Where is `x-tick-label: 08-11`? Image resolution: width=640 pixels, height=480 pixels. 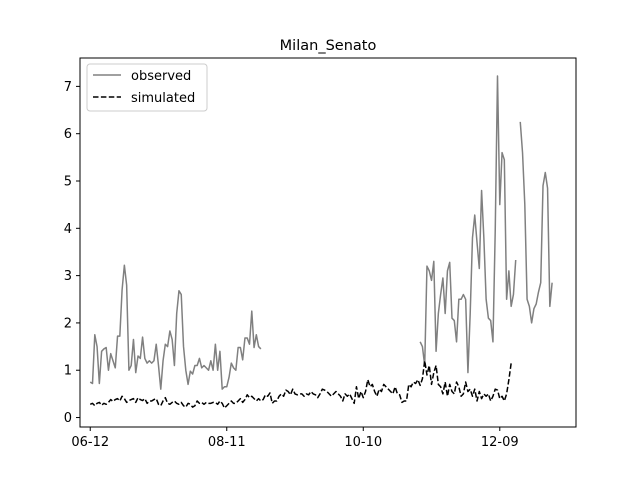
x-tick-label: 08-11 is located at coordinates (227, 442).